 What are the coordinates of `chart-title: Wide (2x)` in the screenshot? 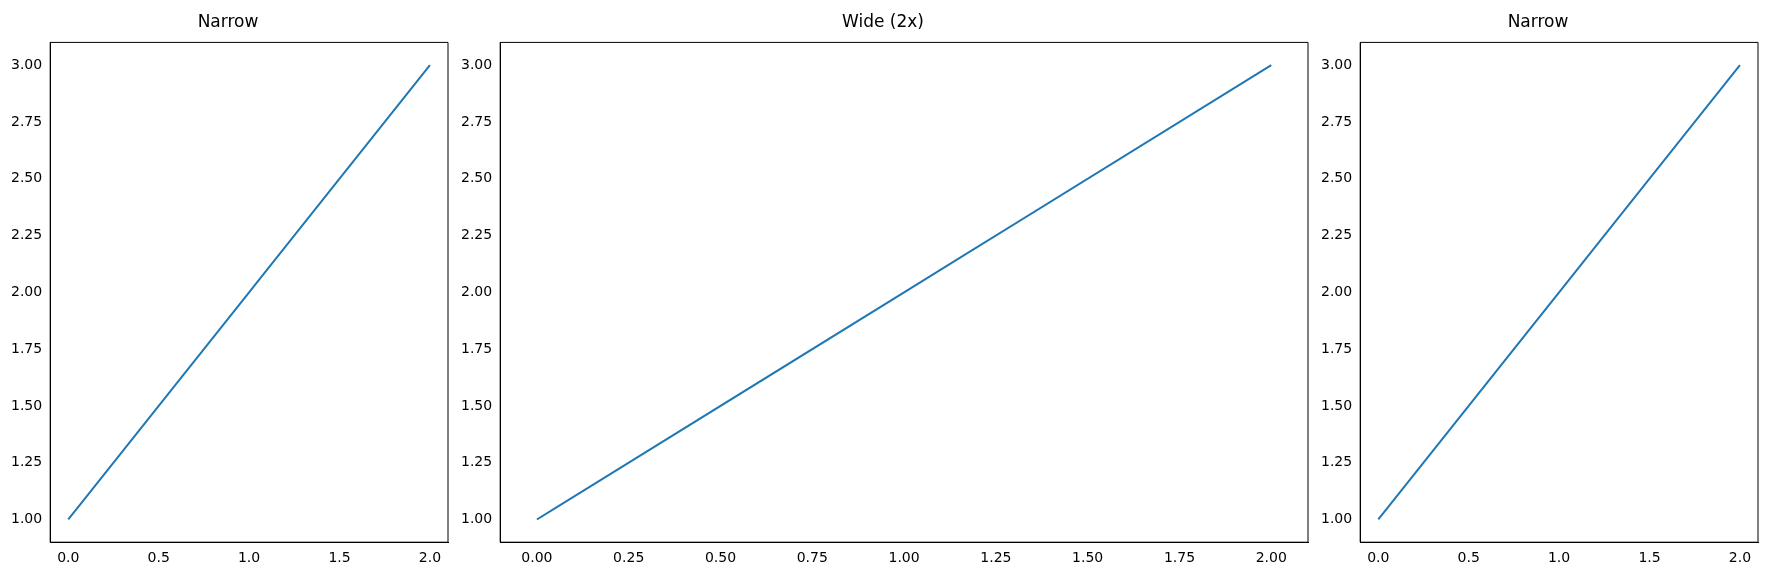 It's located at (883, 20).